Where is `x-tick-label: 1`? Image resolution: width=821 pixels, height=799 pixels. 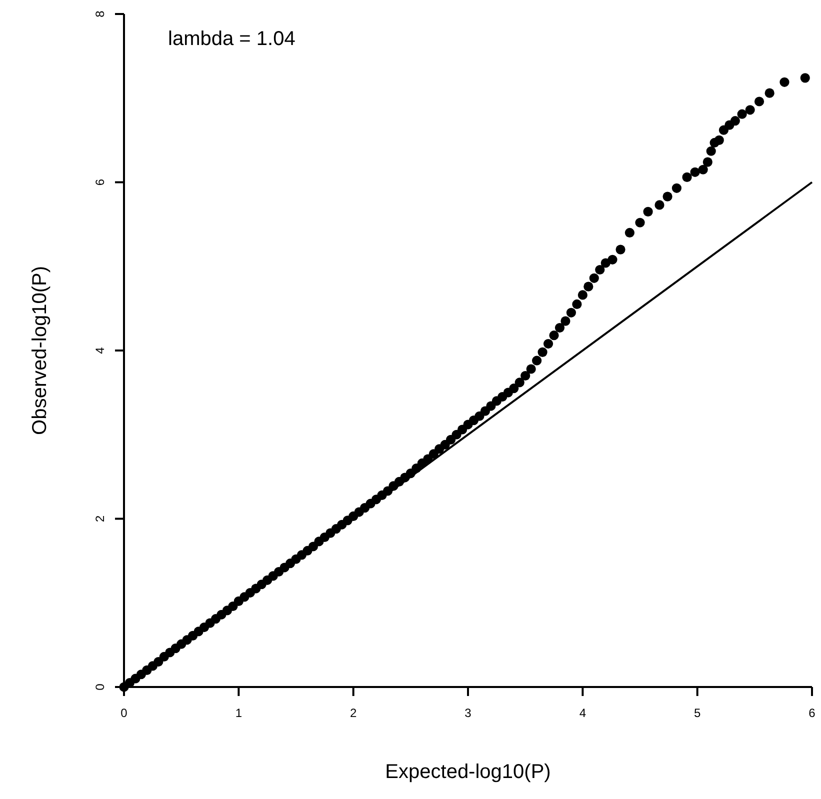 x-tick-label: 1 is located at coordinates (238, 713).